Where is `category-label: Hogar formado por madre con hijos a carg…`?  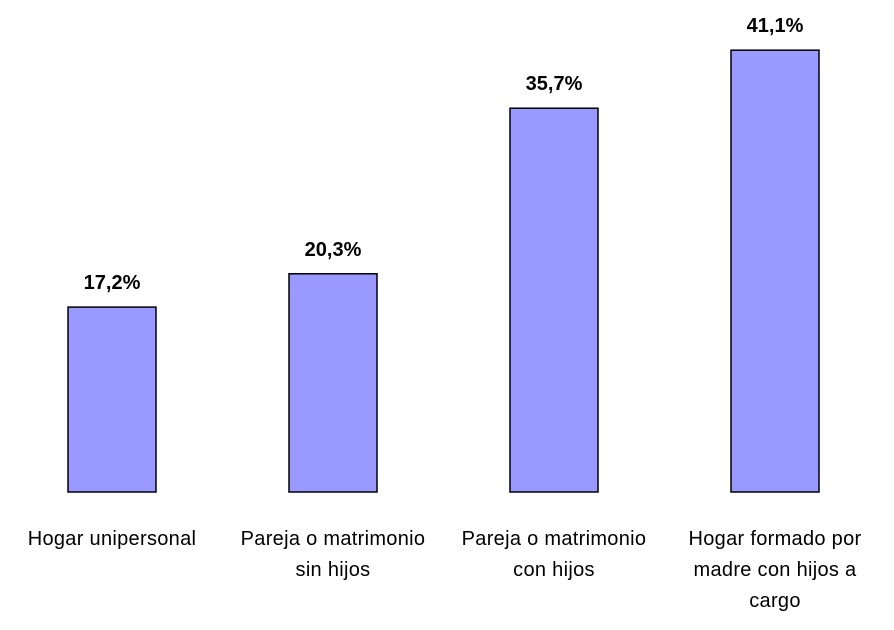
category-label: Hogar formado por madre con hijos a carg… is located at coordinates (775, 570).